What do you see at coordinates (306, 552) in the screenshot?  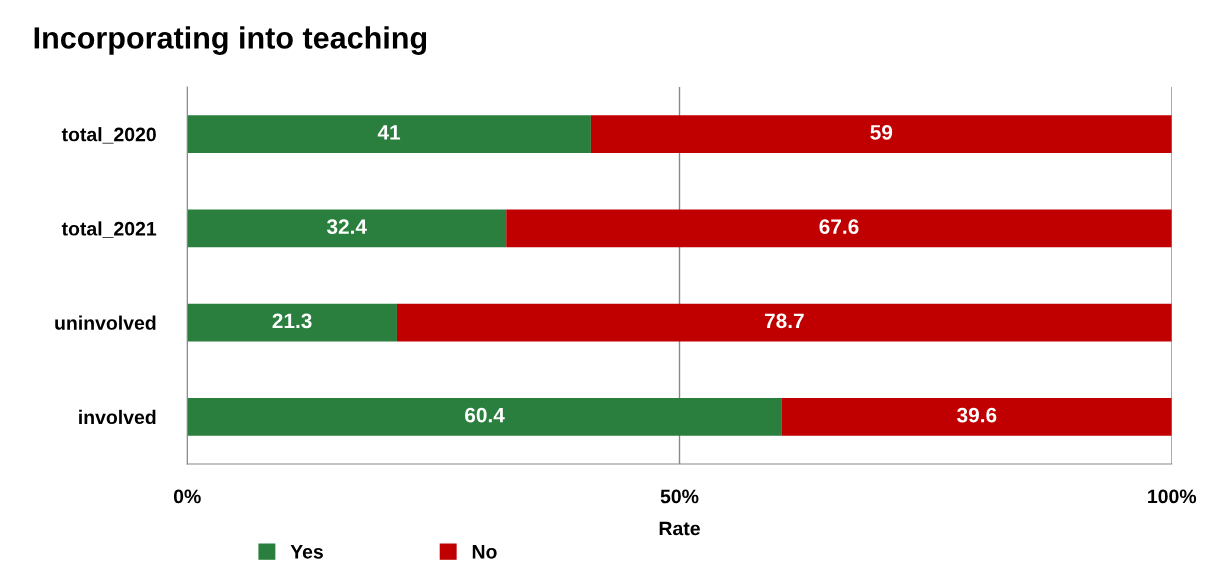 I see `legend-label: Yes` at bounding box center [306, 552].